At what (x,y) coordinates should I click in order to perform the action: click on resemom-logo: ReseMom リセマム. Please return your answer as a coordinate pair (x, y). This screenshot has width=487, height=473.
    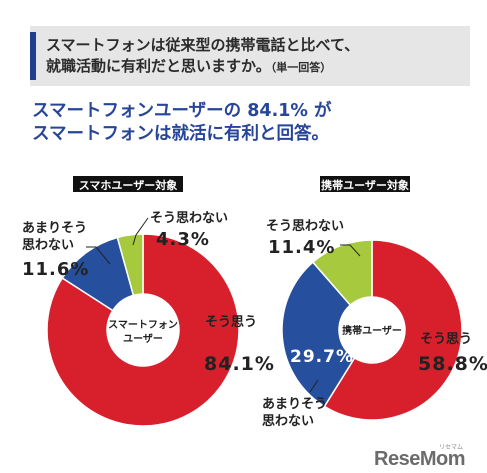
    Looking at the image, I should click on (419, 458).